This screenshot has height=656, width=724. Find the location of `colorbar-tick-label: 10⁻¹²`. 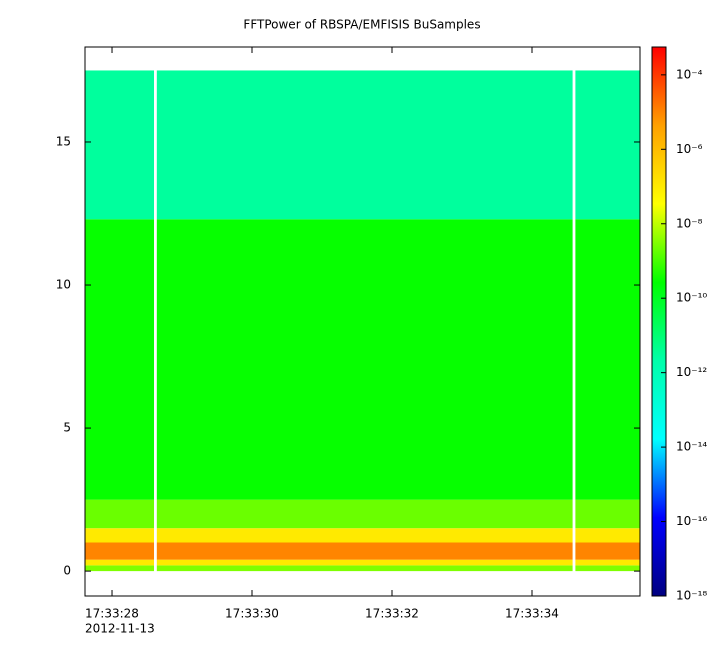

colorbar-tick-label: 10⁻¹² is located at coordinates (691, 372).